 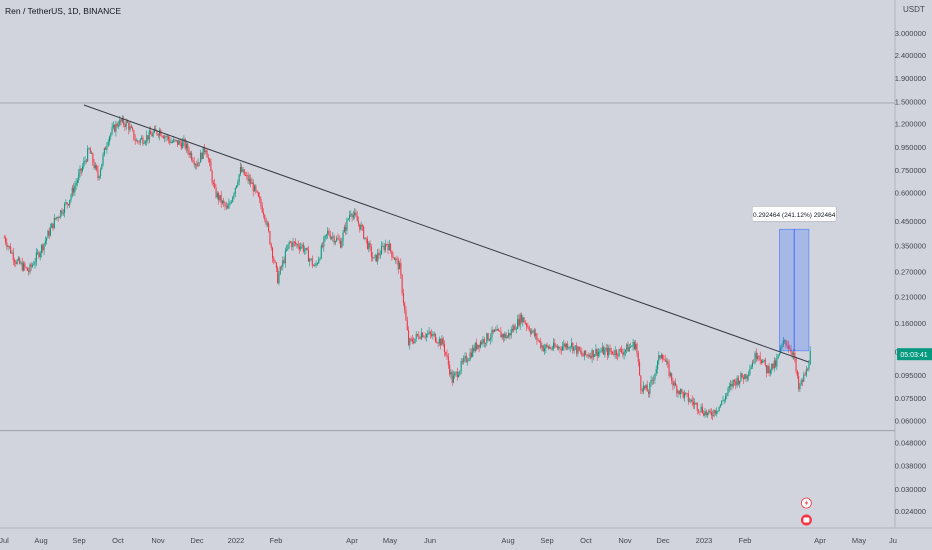 I want to click on y-tick-label: 0.048000, so click(x=910, y=442).